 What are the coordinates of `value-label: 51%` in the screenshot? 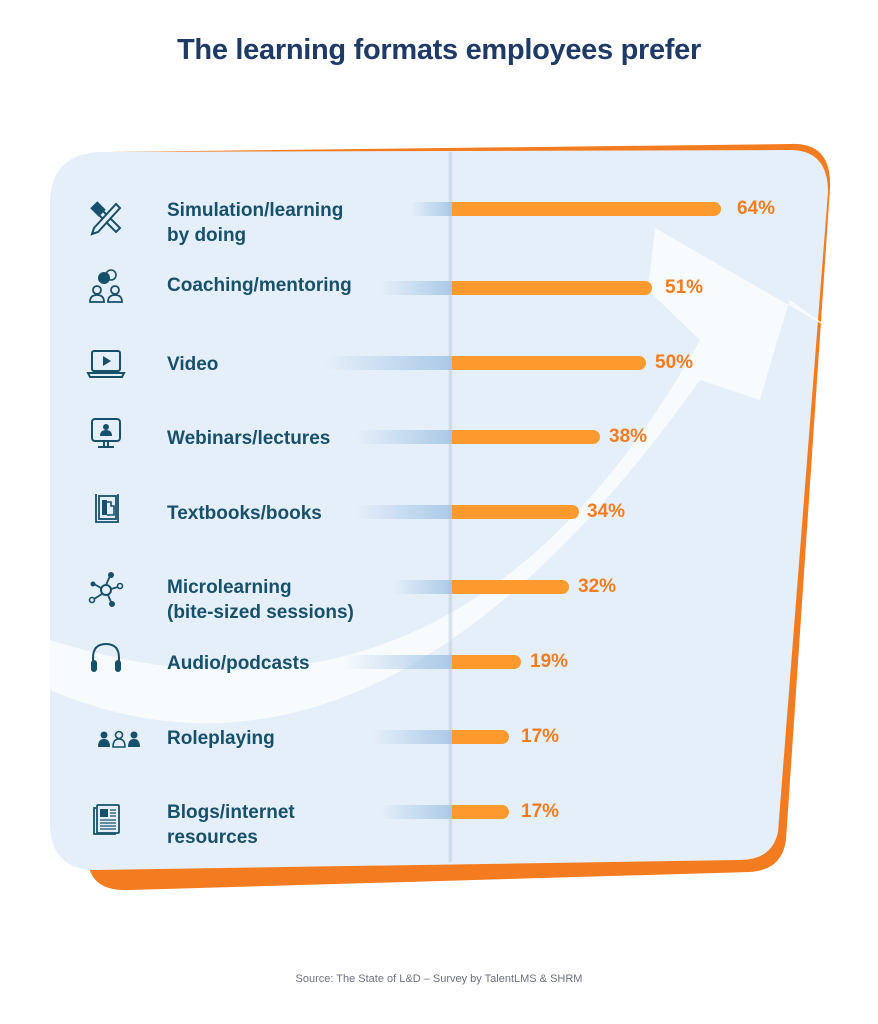 It's located at (684, 287).